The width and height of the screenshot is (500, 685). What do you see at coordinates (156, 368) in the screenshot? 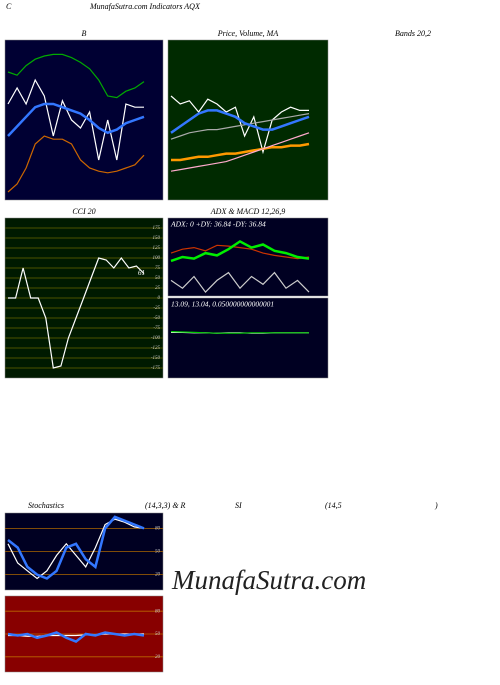
I see `y-tick-label: -175` at bounding box center [156, 368].